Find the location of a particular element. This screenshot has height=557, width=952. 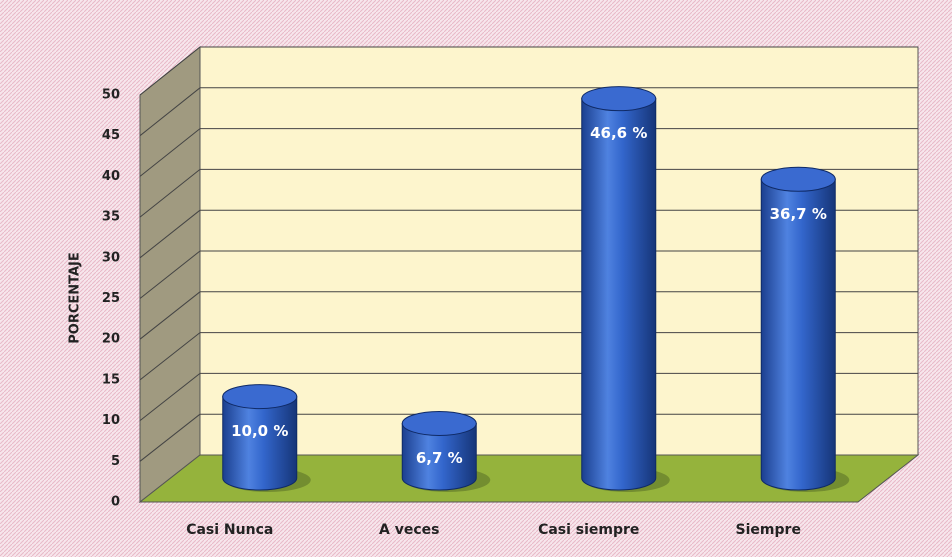

y-tick-label: 35 is located at coordinates (111, 217).